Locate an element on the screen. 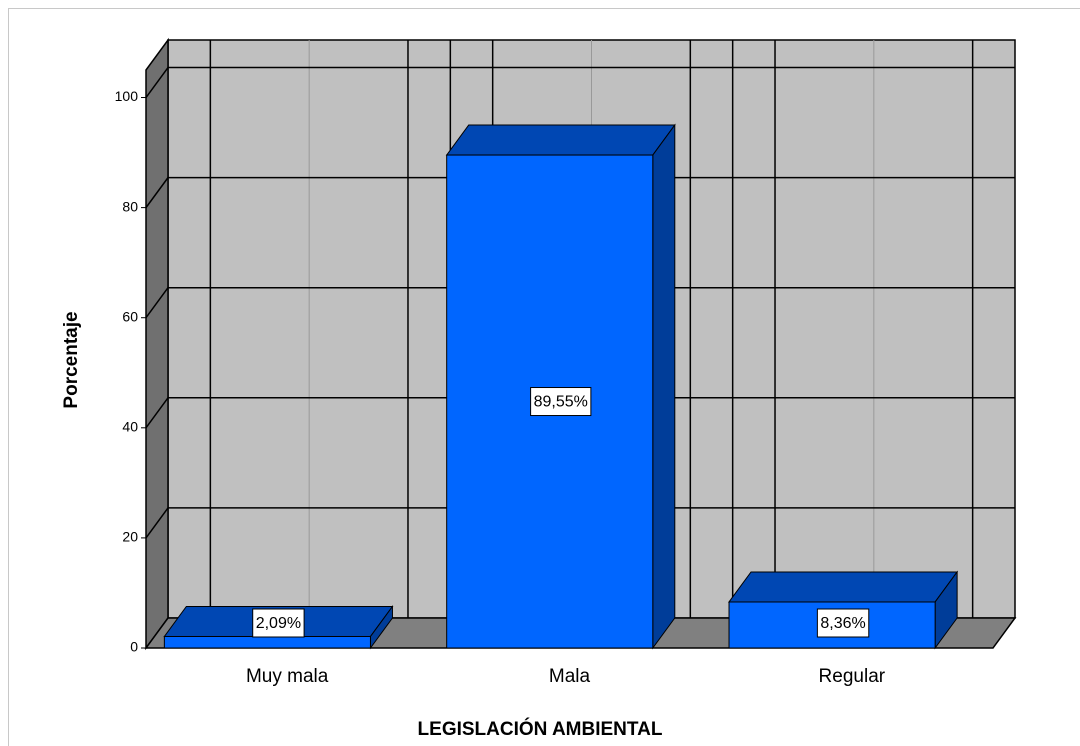  value-label: 89,55% is located at coordinates (561, 402).